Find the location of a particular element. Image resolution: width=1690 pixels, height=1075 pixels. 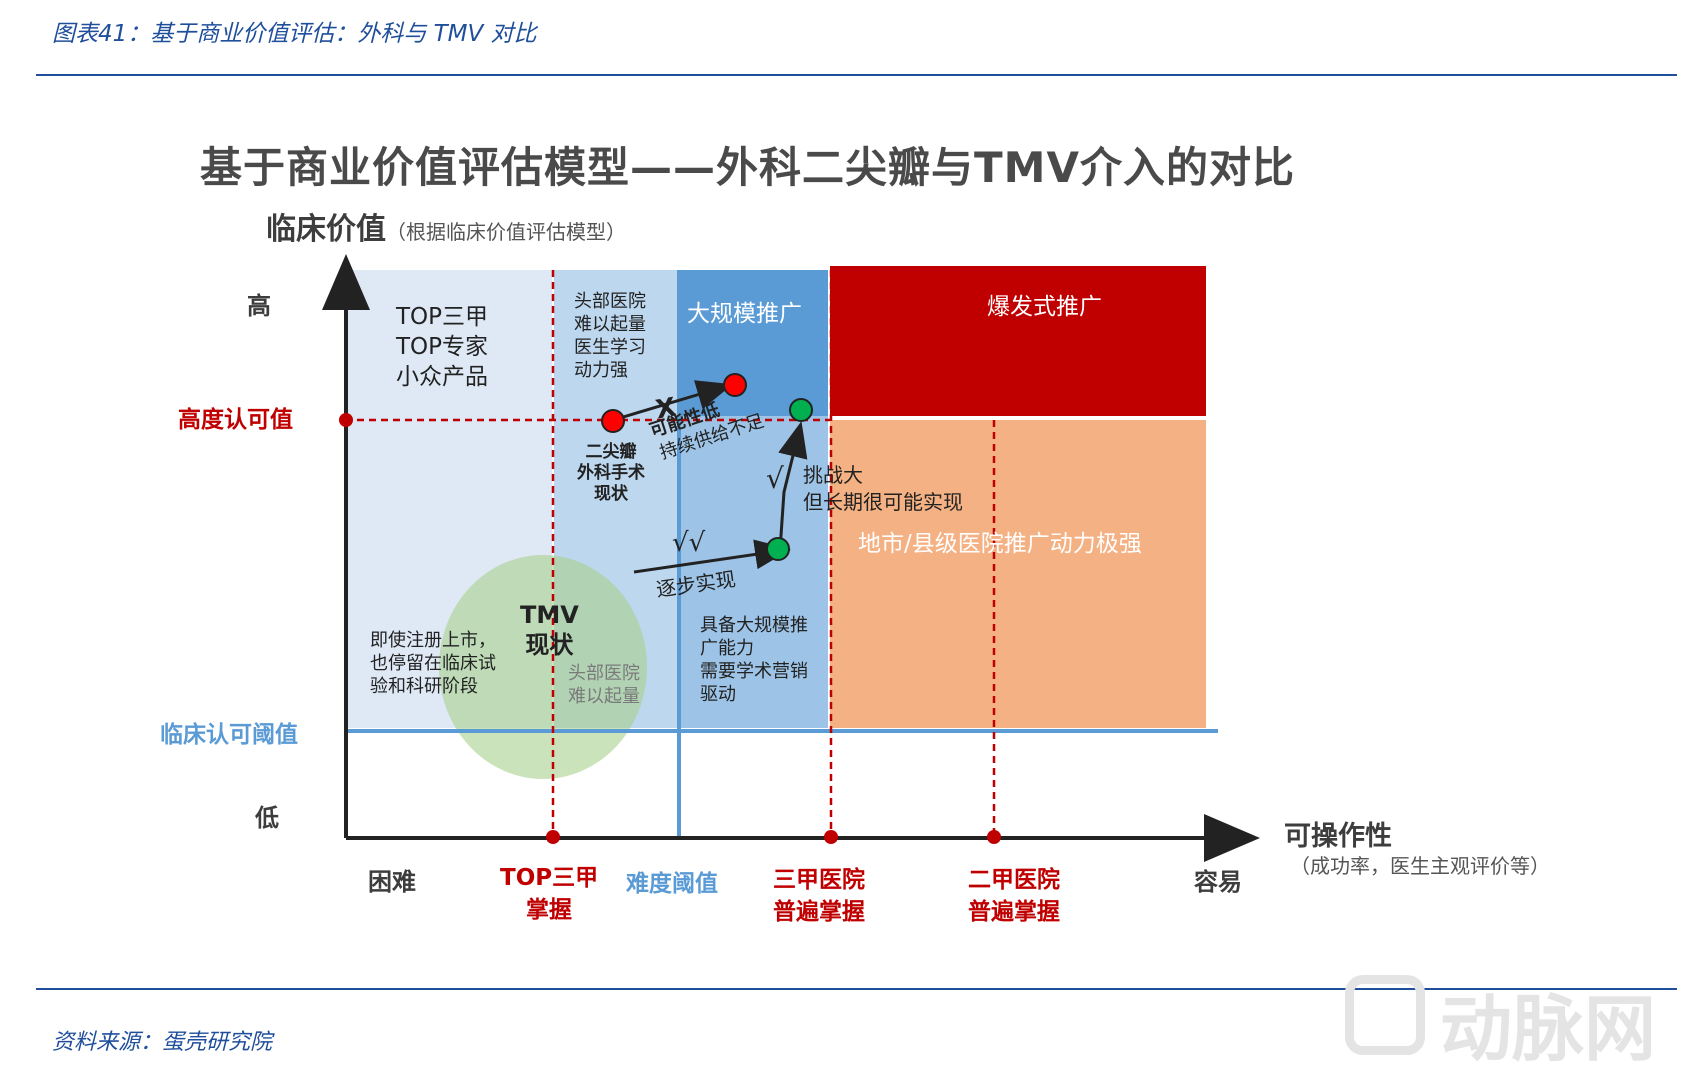

challenge-line2: 但长期很可能实现 is located at coordinates (883, 502).